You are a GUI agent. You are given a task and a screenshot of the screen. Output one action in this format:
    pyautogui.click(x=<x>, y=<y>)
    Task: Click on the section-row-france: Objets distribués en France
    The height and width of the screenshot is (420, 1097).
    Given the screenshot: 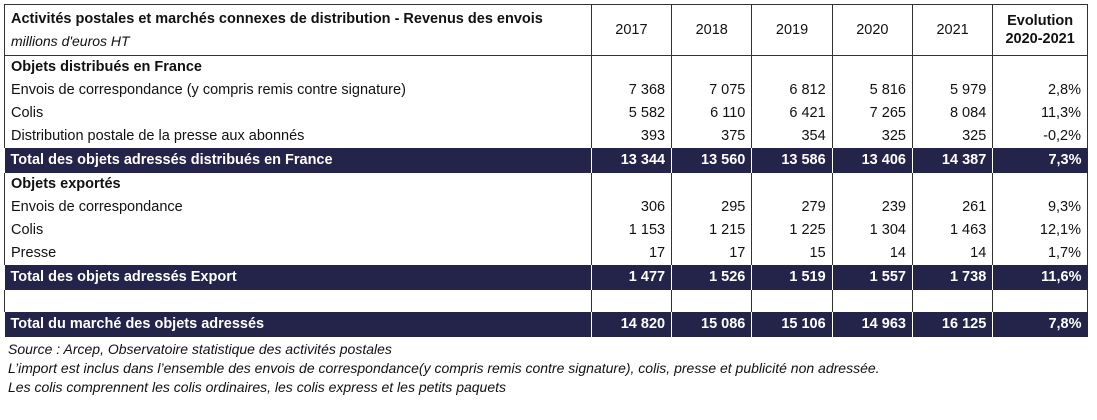 What is the action you would take?
    pyautogui.click(x=546, y=67)
    